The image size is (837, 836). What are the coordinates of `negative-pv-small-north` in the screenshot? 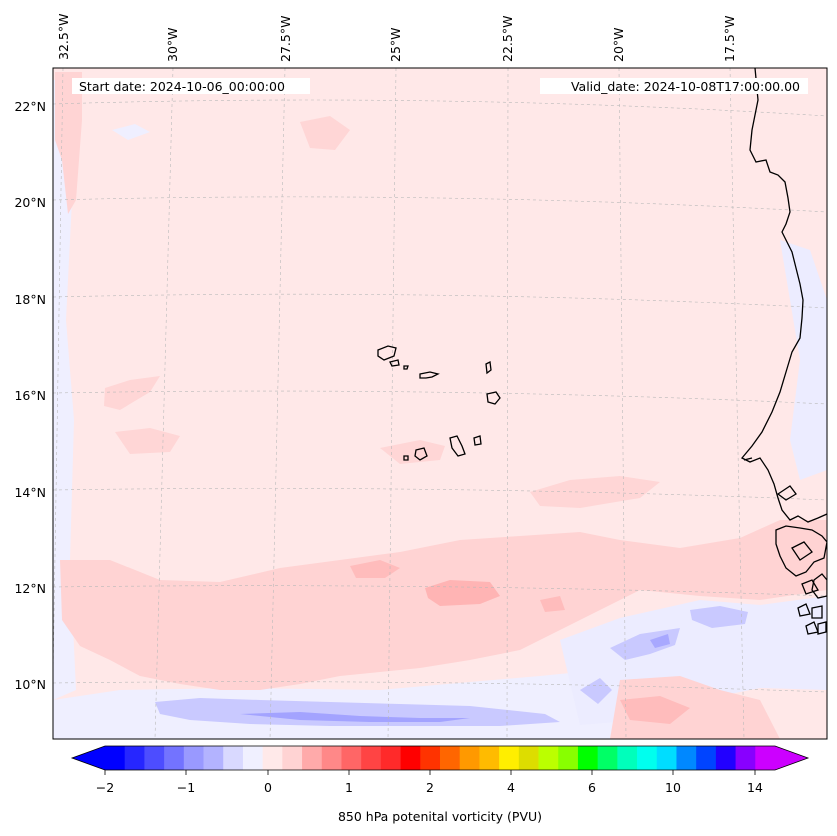 It's located at (131, 132).